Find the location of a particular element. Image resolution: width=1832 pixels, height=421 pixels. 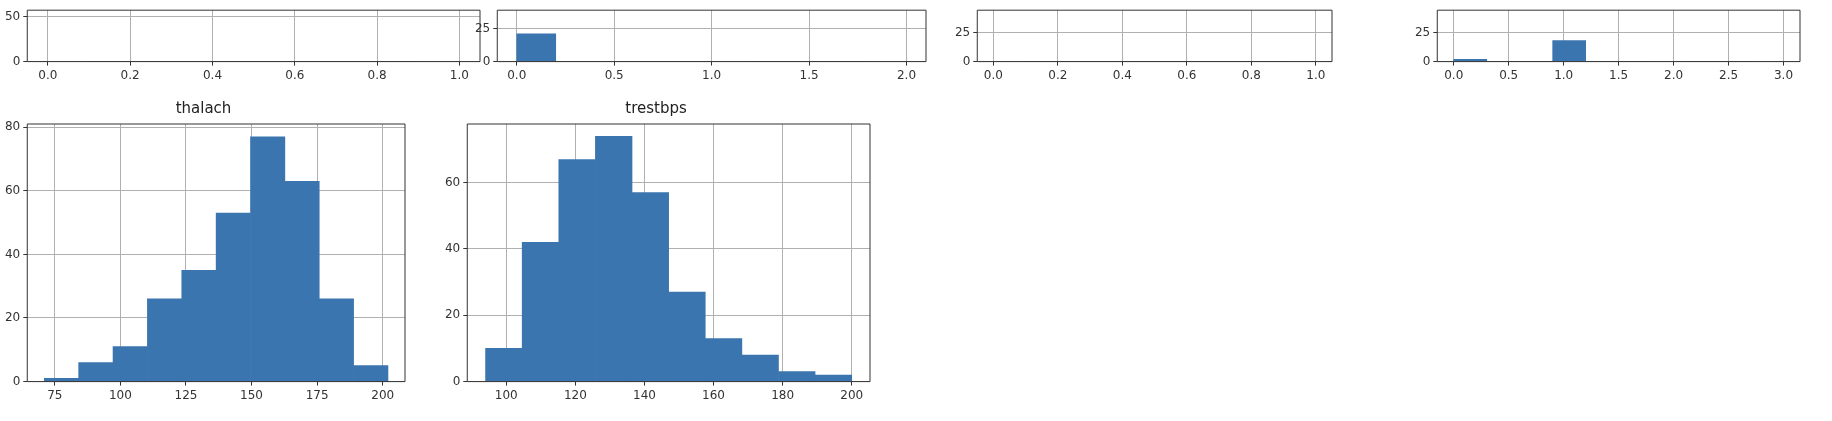

x-tick-label: 150 is located at coordinates (251, 394).